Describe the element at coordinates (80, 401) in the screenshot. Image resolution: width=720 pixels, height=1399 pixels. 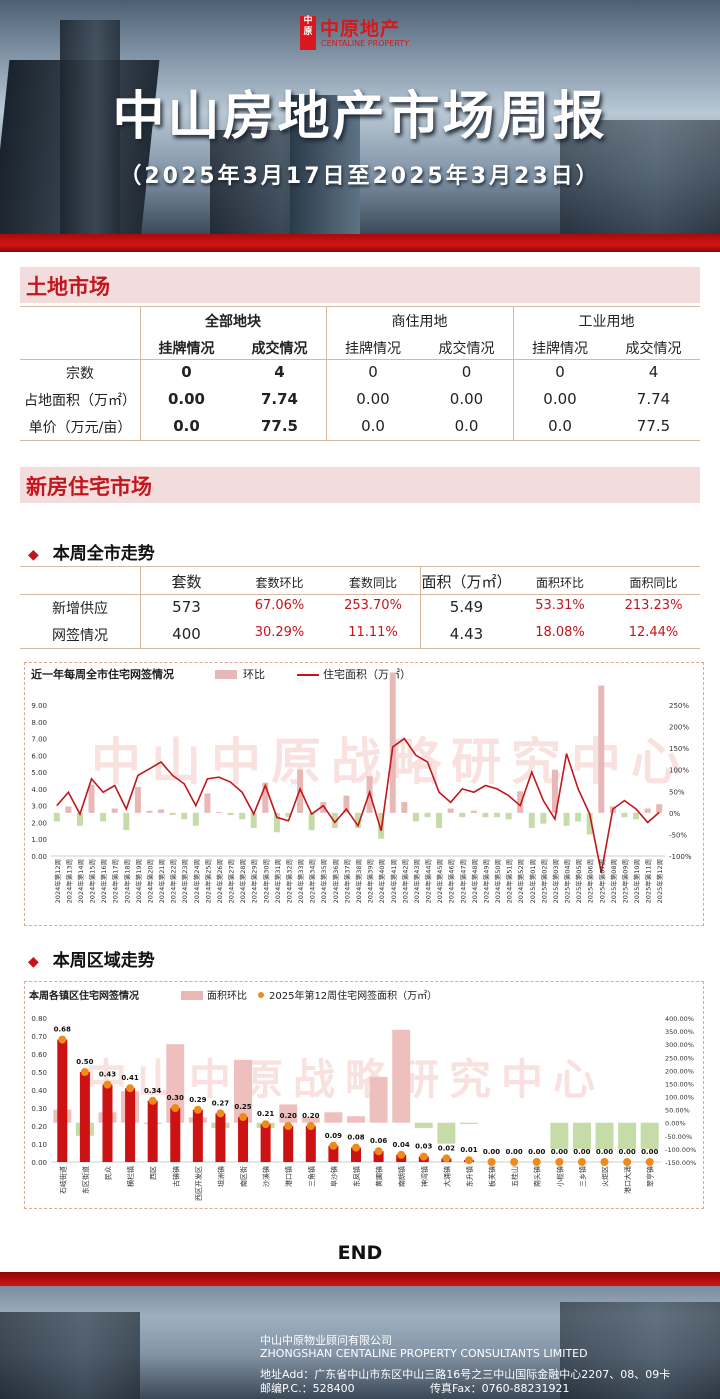
I see `land-row-label: 占地面积（万㎡）` at that location.